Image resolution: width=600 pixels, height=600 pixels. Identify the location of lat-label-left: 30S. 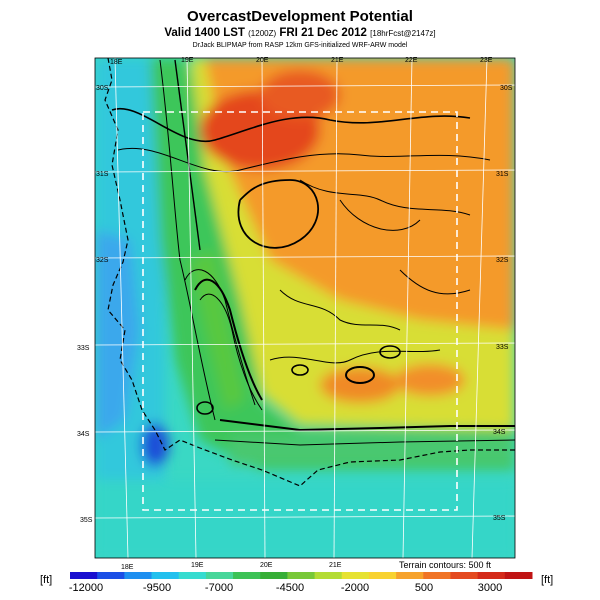
(102, 88).